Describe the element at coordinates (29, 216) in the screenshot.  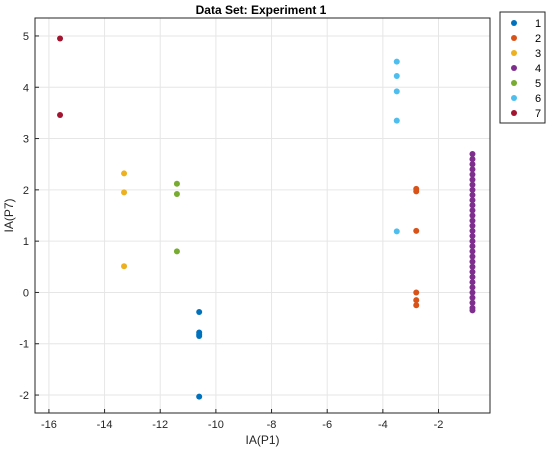
I see `y-axis-ticks: -2 -1 0 1 2 3 4 5` at that location.